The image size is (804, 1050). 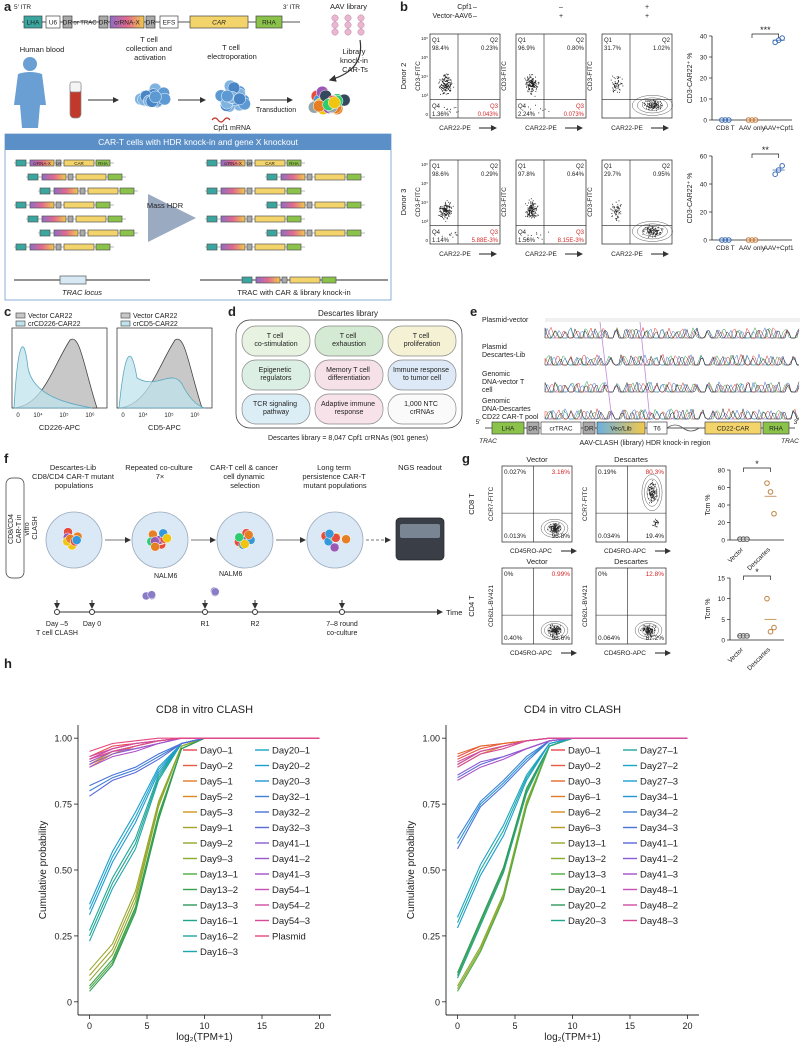 What do you see at coordinates (441, 49) in the screenshot?
I see `quadrant-value: 98.4%` at bounding box center [441, 49].